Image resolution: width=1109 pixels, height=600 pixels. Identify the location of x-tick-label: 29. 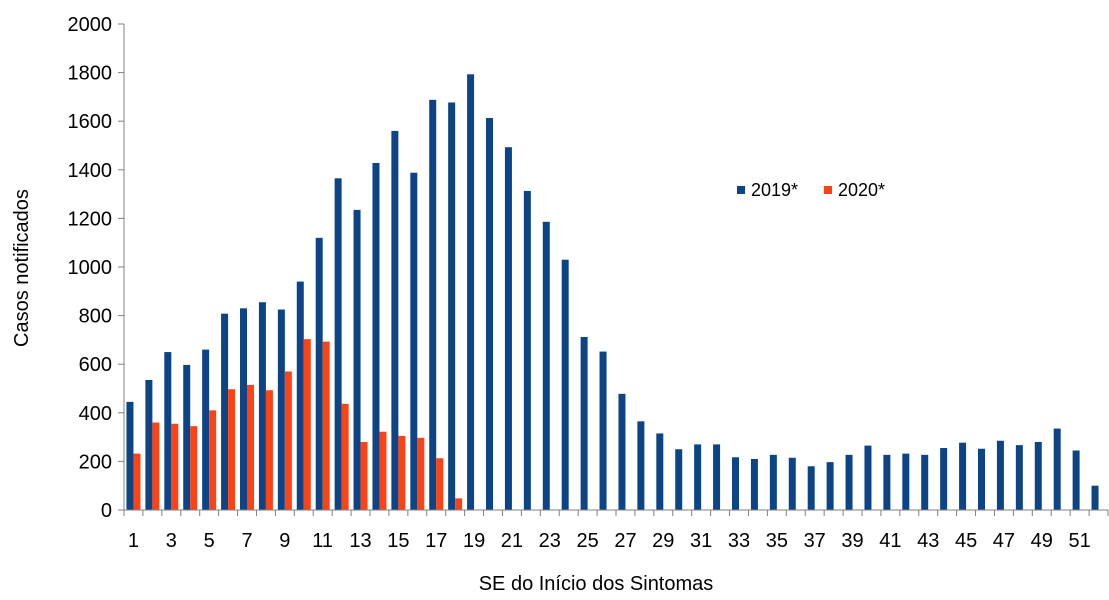
(663, 541).